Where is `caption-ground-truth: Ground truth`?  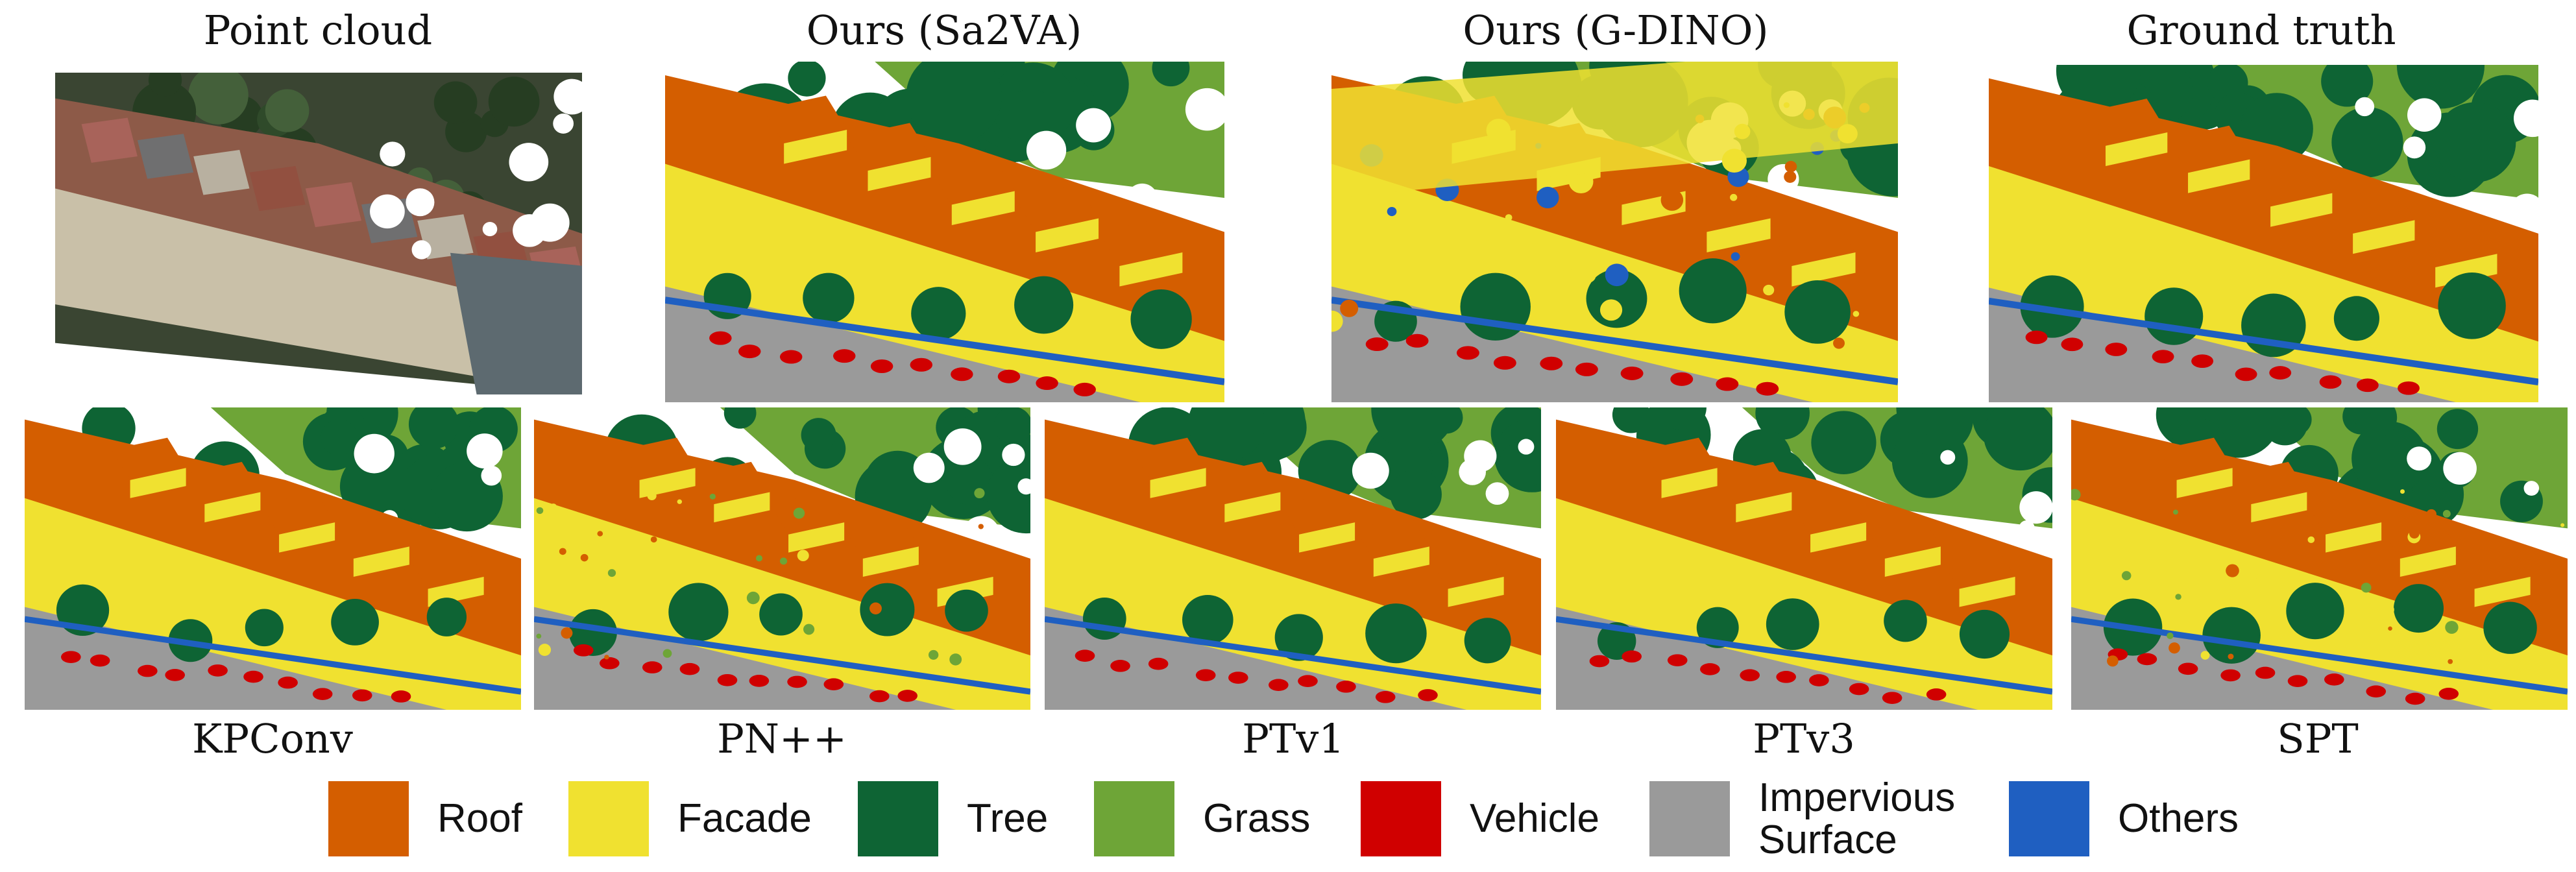
caption-ground-truth: Ground truth is located at coordinates (2261, 30).